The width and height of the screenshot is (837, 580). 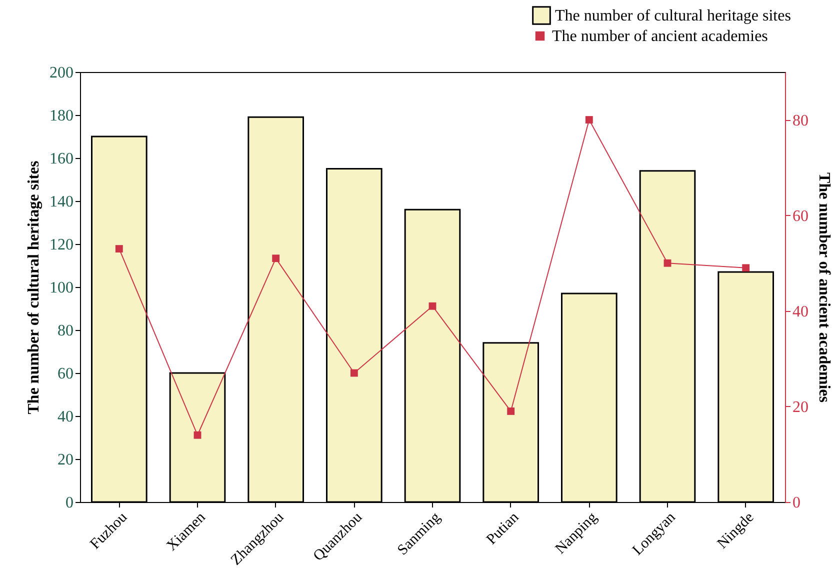 I want to click on y-tick-label: 80, so click(x=66, y=331).